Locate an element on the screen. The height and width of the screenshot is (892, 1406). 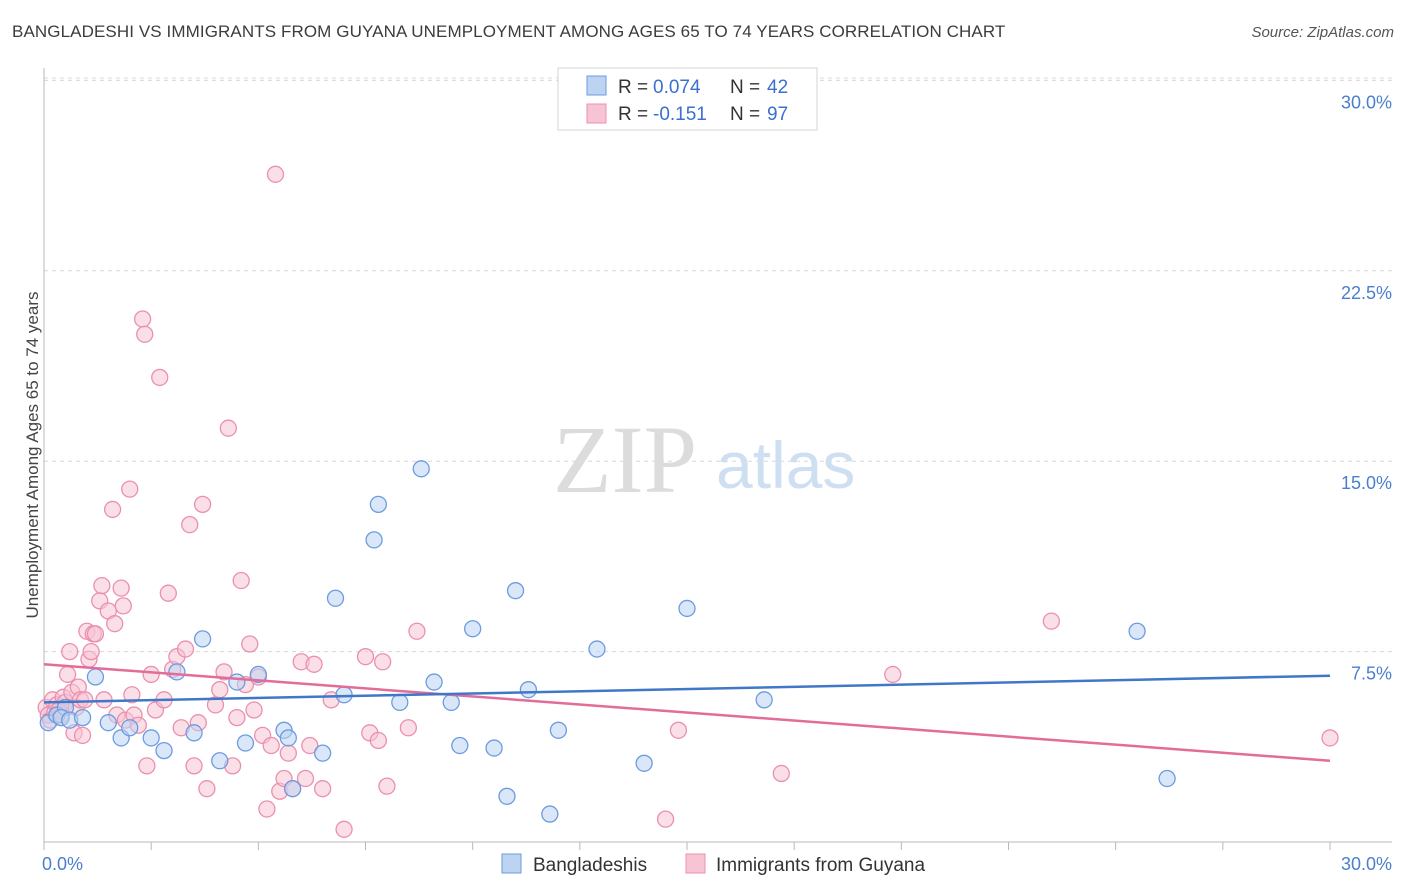
legend-n-label-2: N = is located at coordinates (745, 114).